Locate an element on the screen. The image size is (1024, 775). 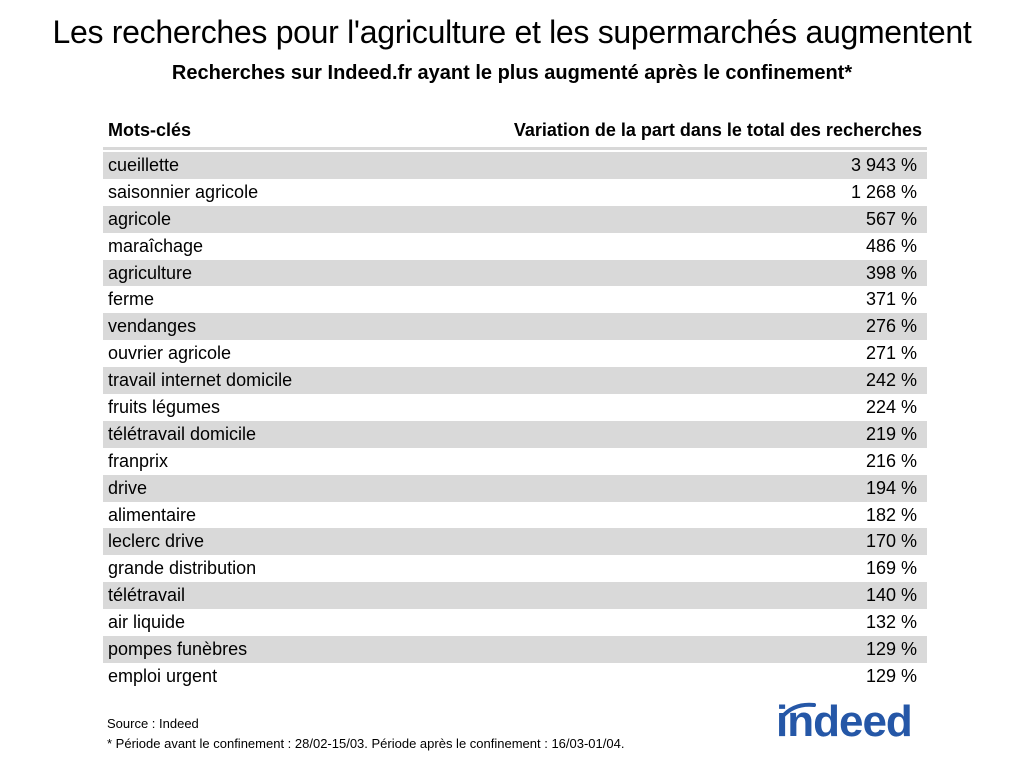
keyword-cell: saisonnier agricole is located at coordinates (183, 191).